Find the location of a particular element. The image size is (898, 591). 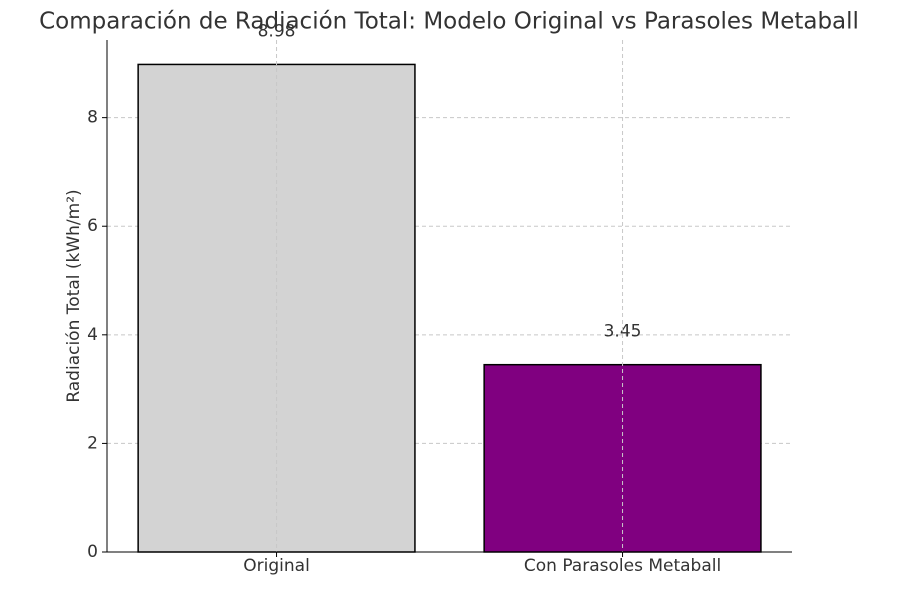

y-axis-label: Radiación Total (kWh/m²) is located at coordinates (74, 295).